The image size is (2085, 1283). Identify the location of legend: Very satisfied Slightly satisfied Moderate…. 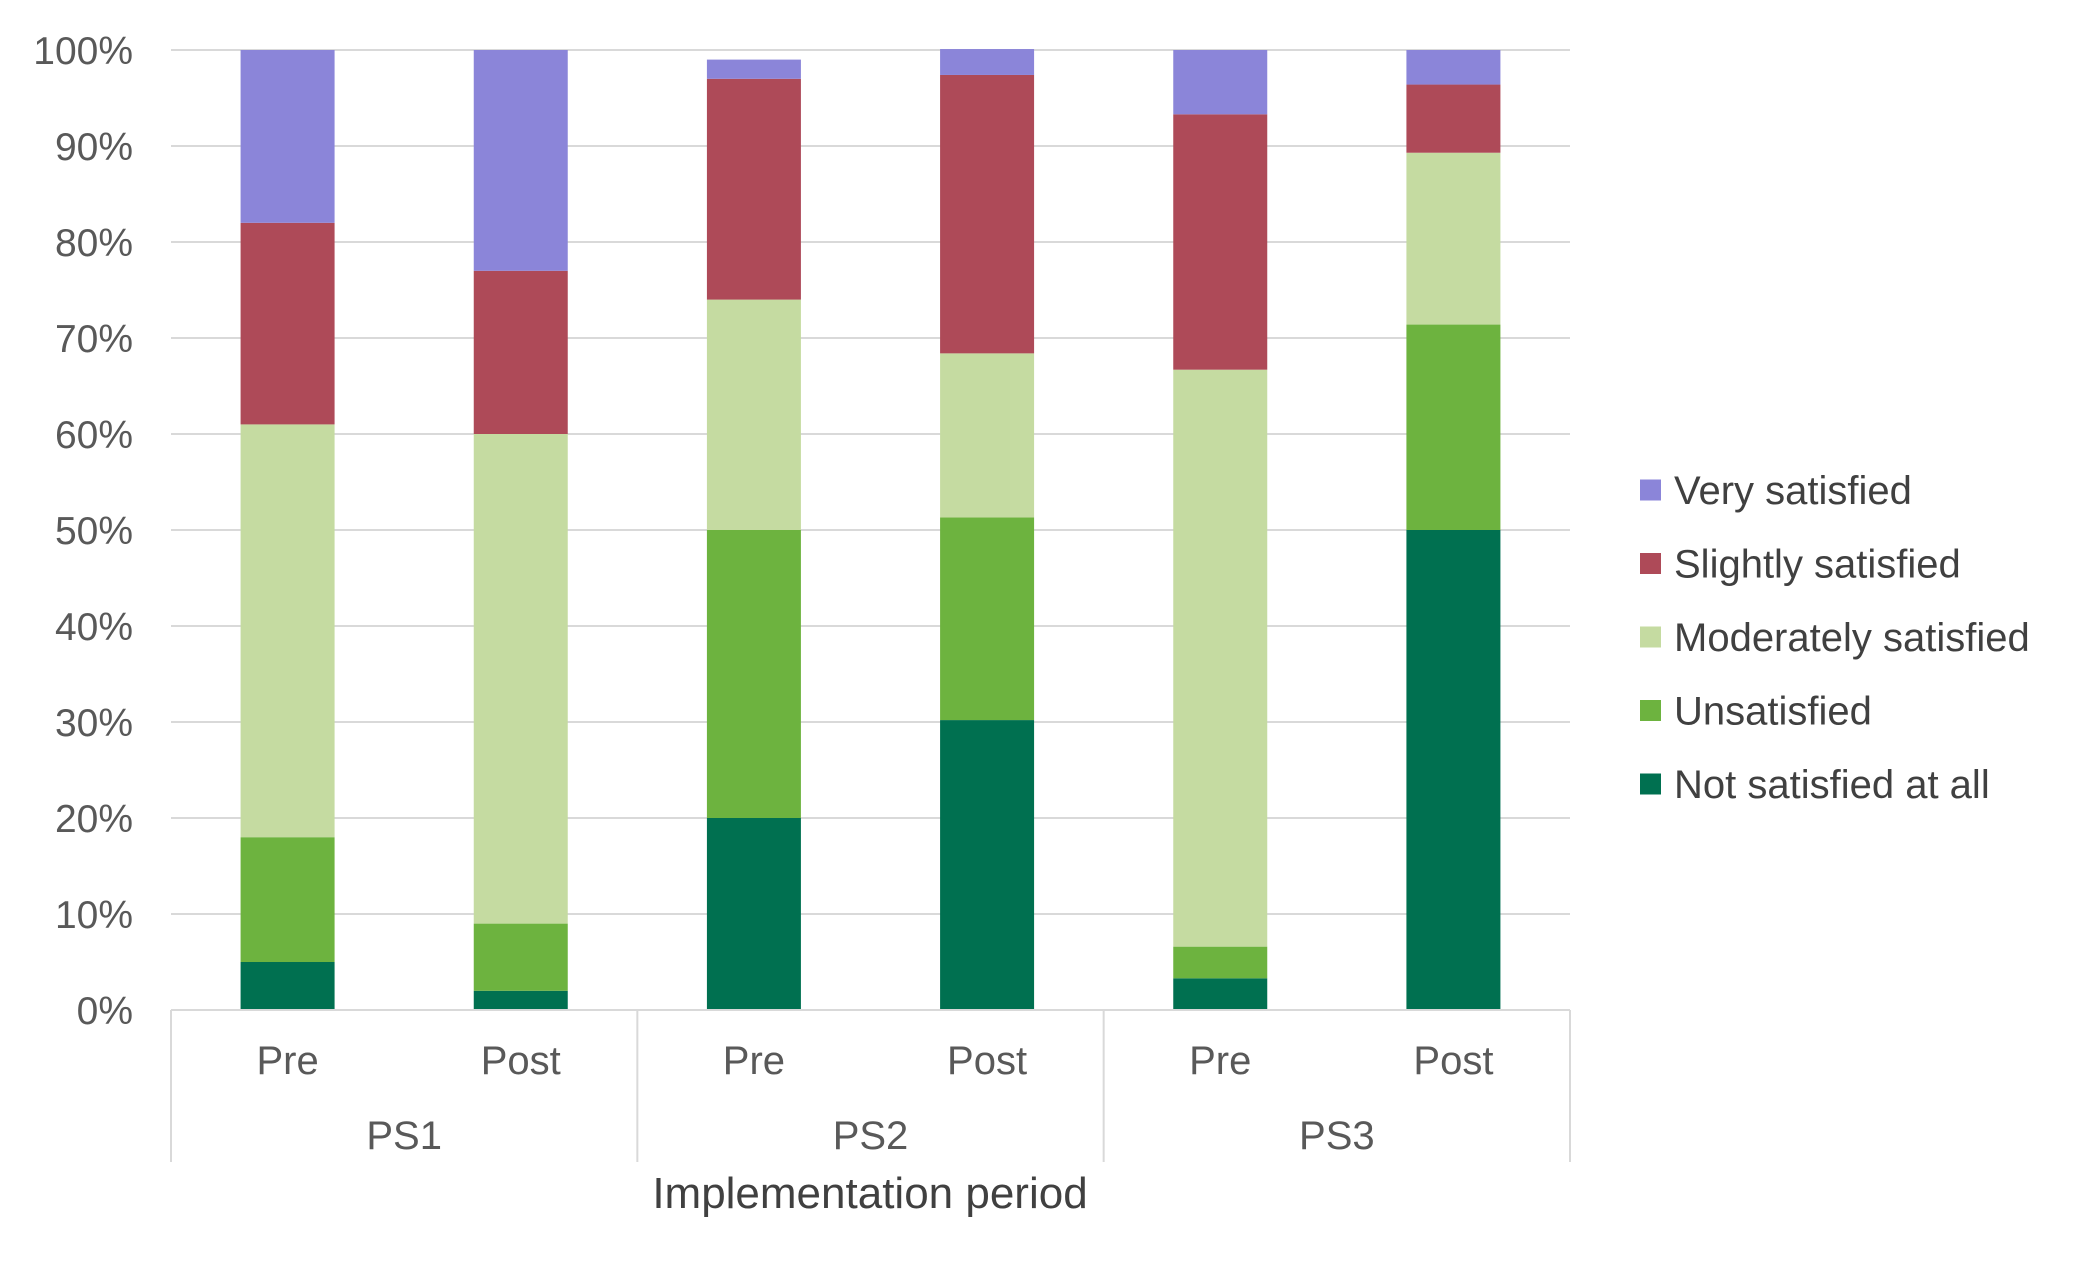
(1835, 638).